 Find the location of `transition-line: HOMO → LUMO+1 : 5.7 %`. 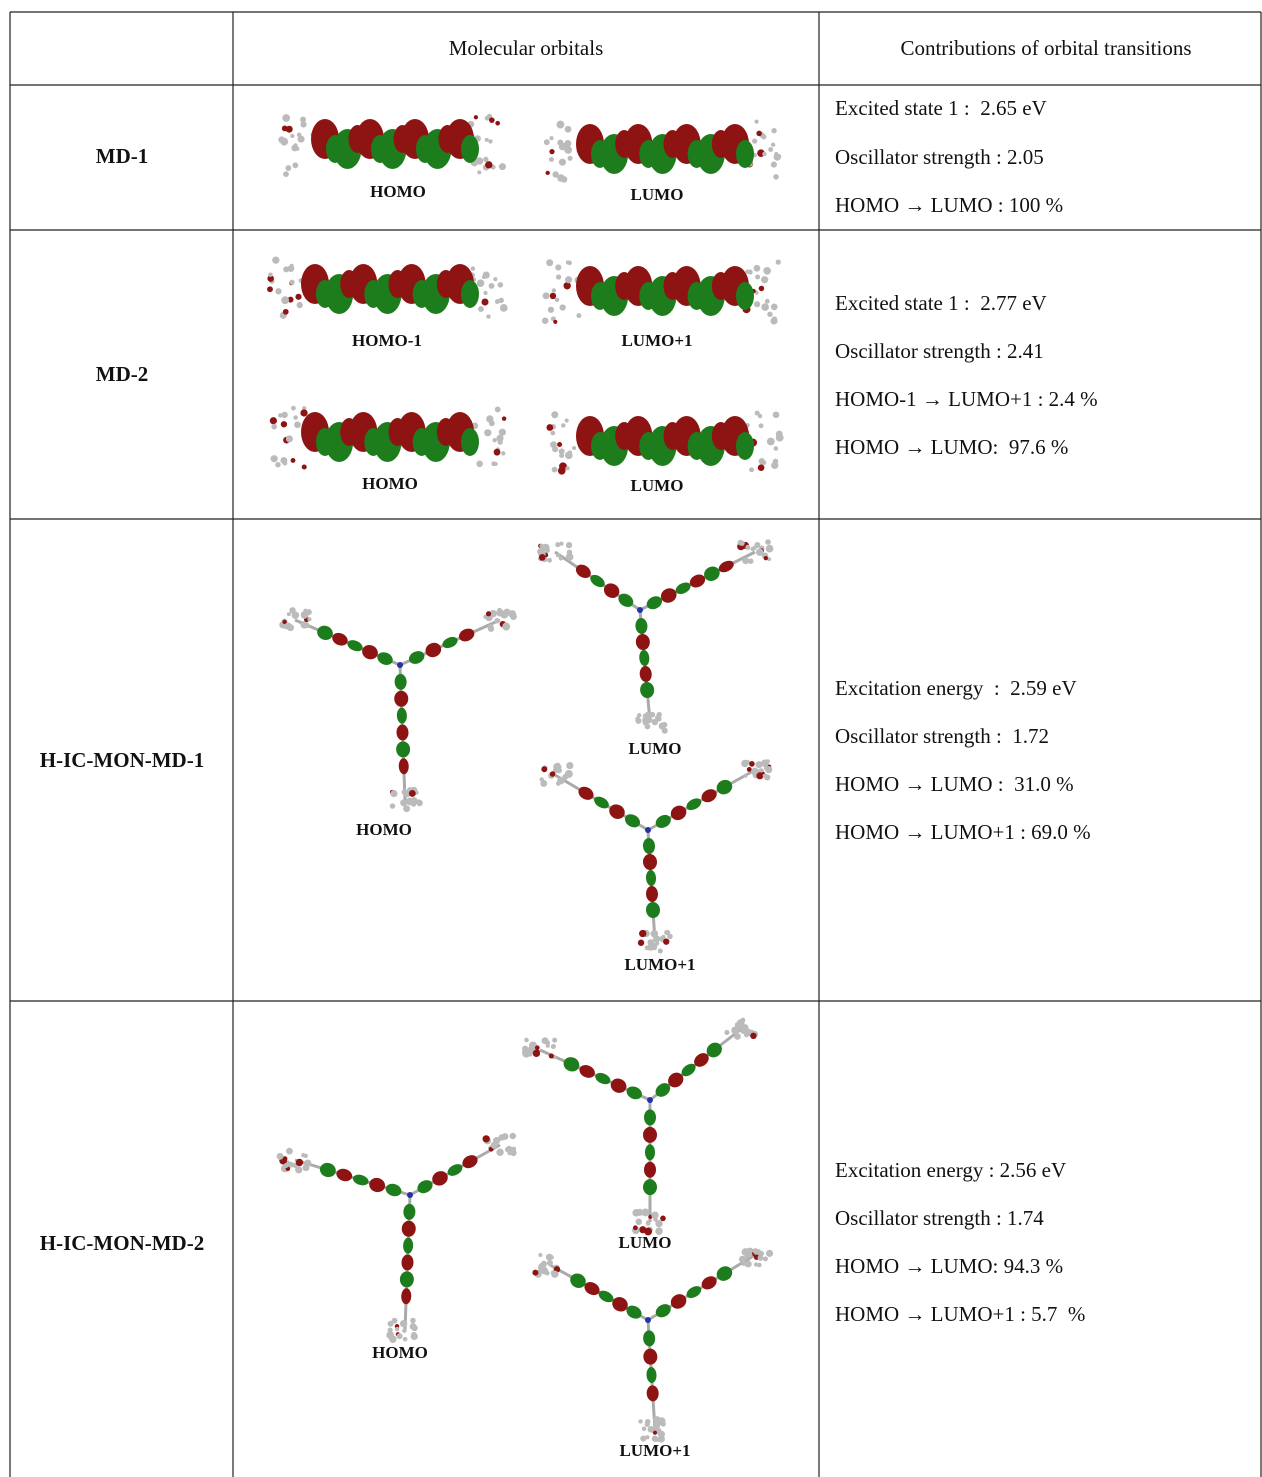

transition-line: HOMO → LUMO+1 : 5.7 % is located at coordinates (960, 1314).